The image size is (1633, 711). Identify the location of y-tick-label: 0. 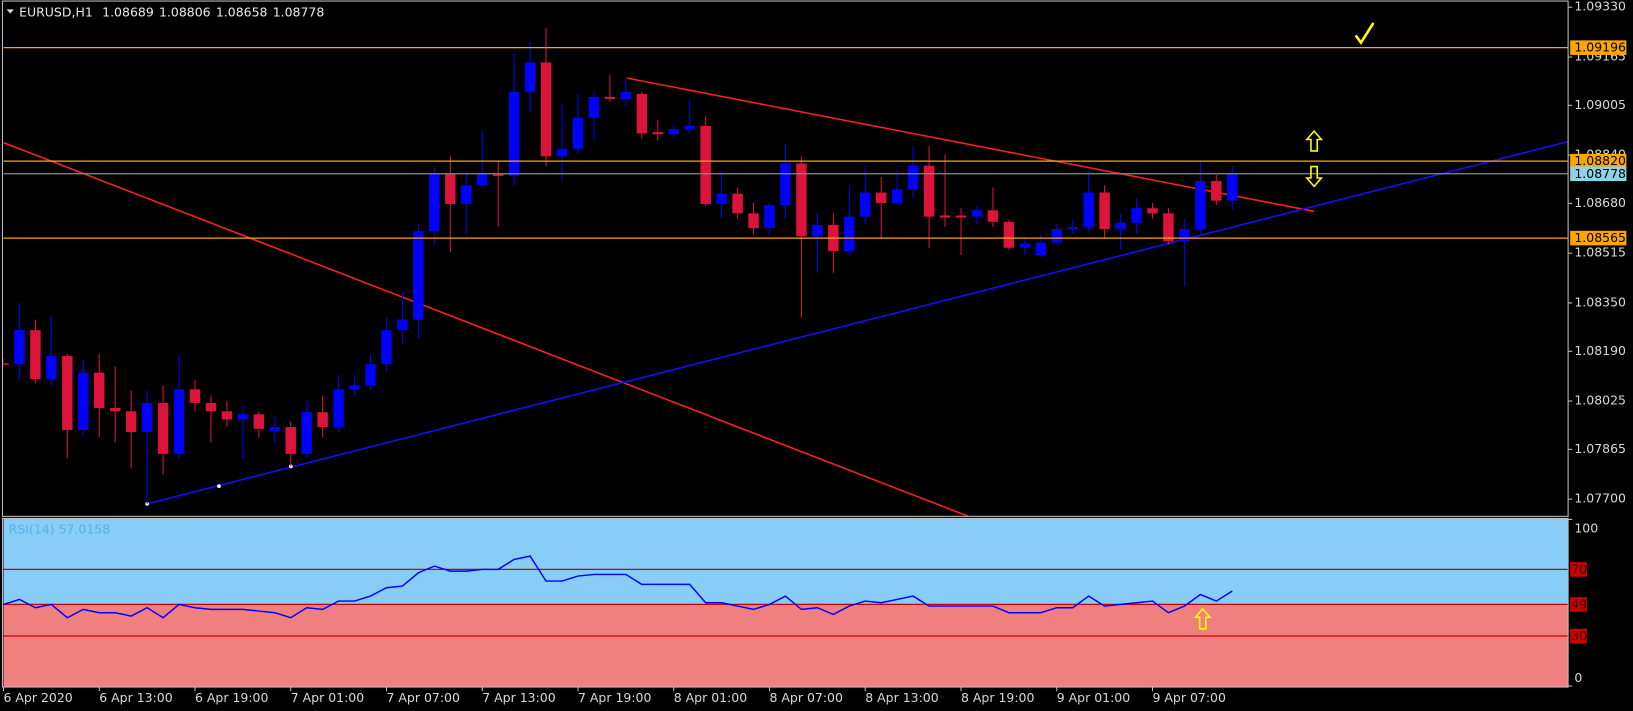
(1578, 677).